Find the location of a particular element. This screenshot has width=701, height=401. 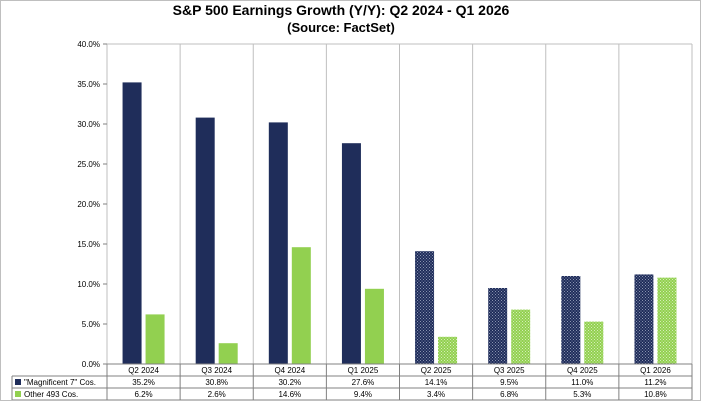

y-tick-label: 5.0% is located at coordinates (91, 324).